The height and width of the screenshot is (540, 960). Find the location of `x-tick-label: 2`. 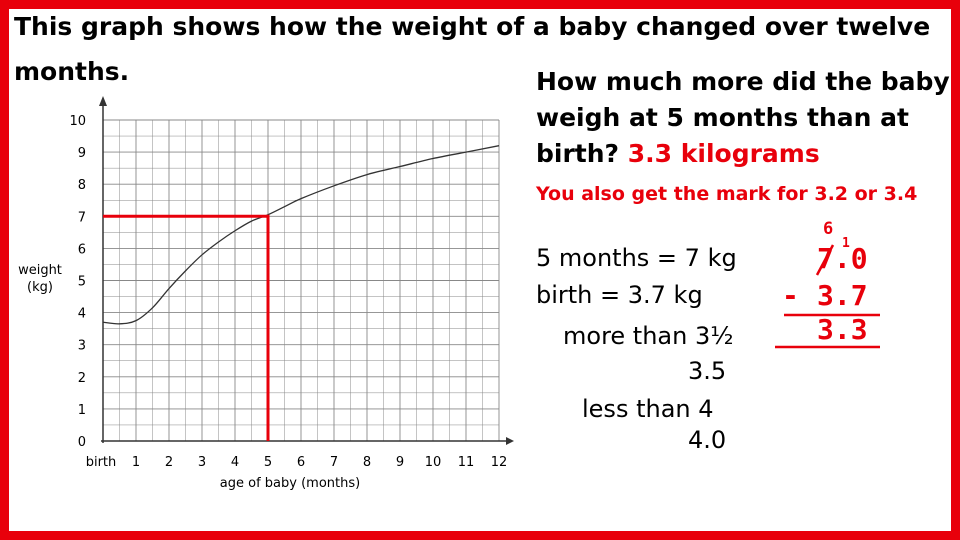

x-tick-label: 2 is located at coordinates (169, 462).